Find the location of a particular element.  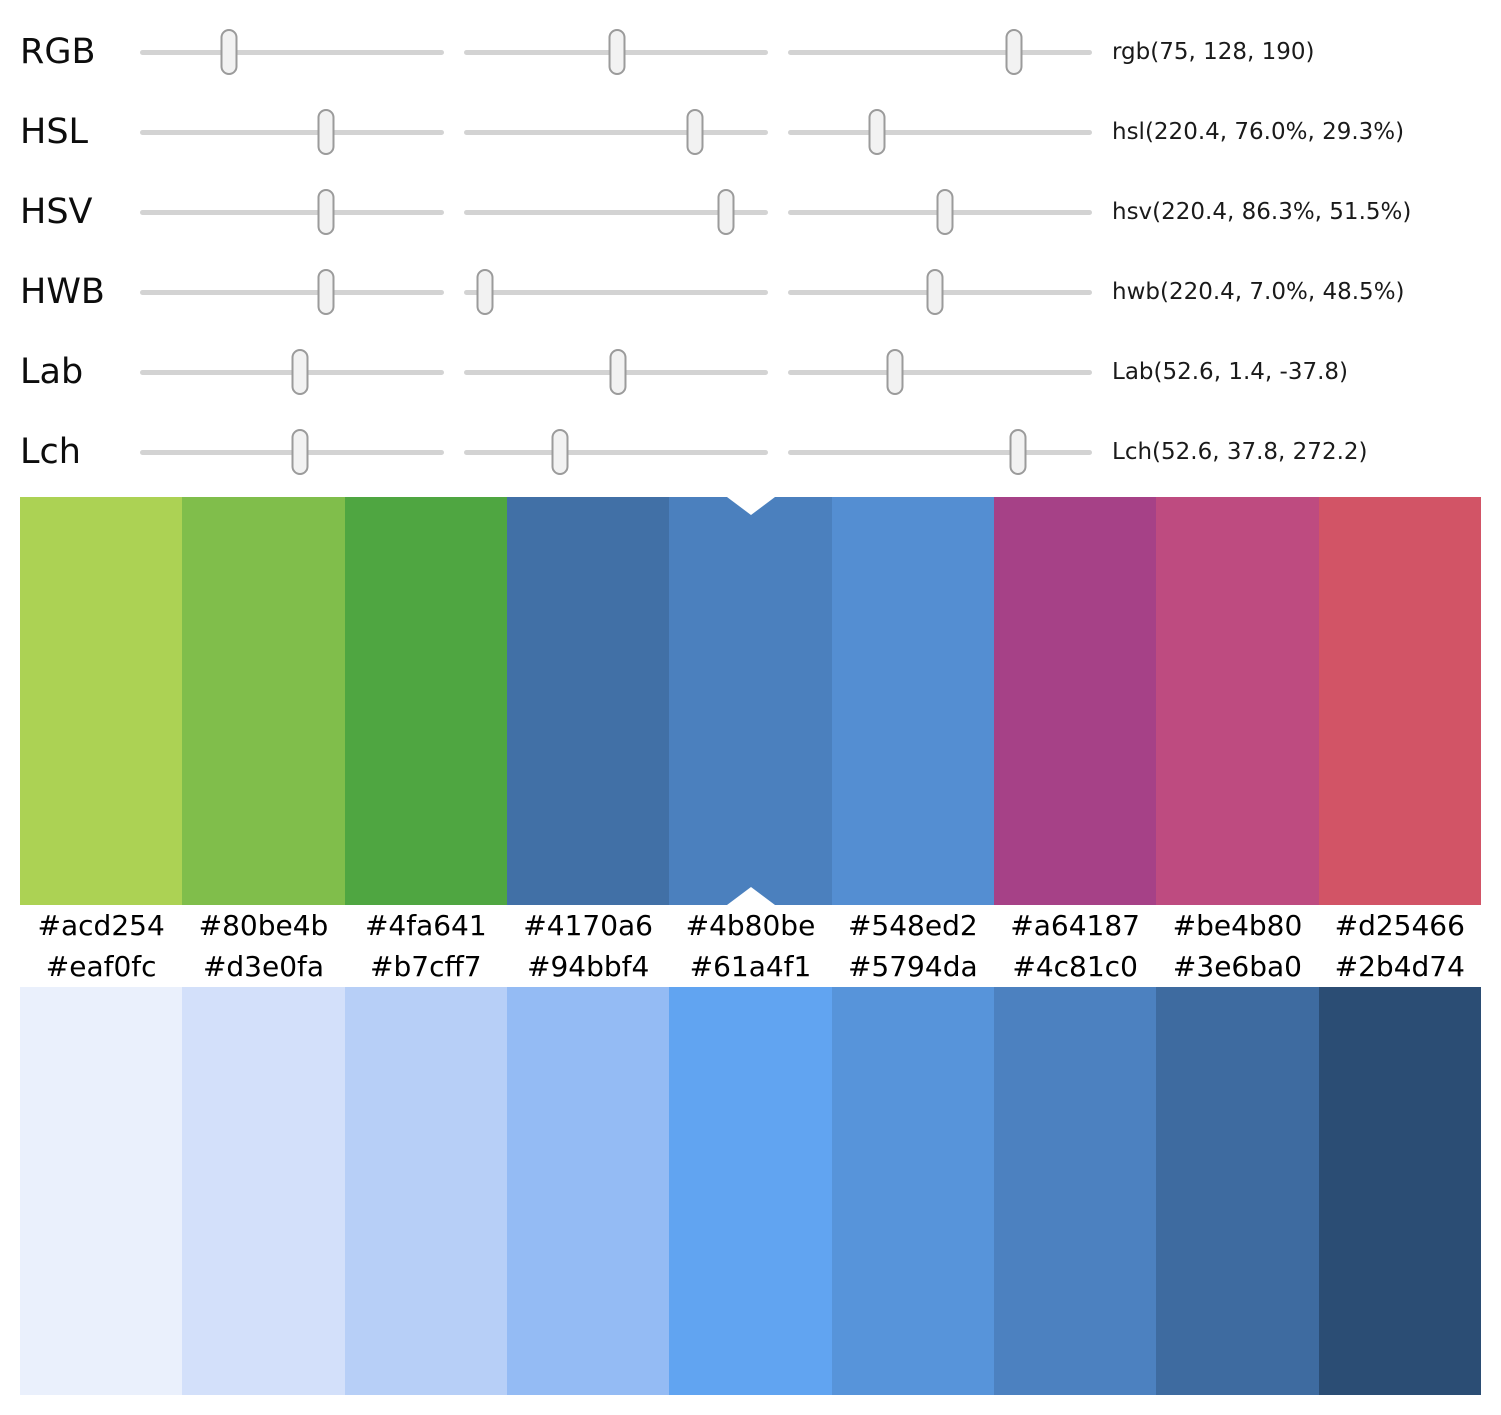

hsv-value-slider-thumb is located at coordinates (945, 212).